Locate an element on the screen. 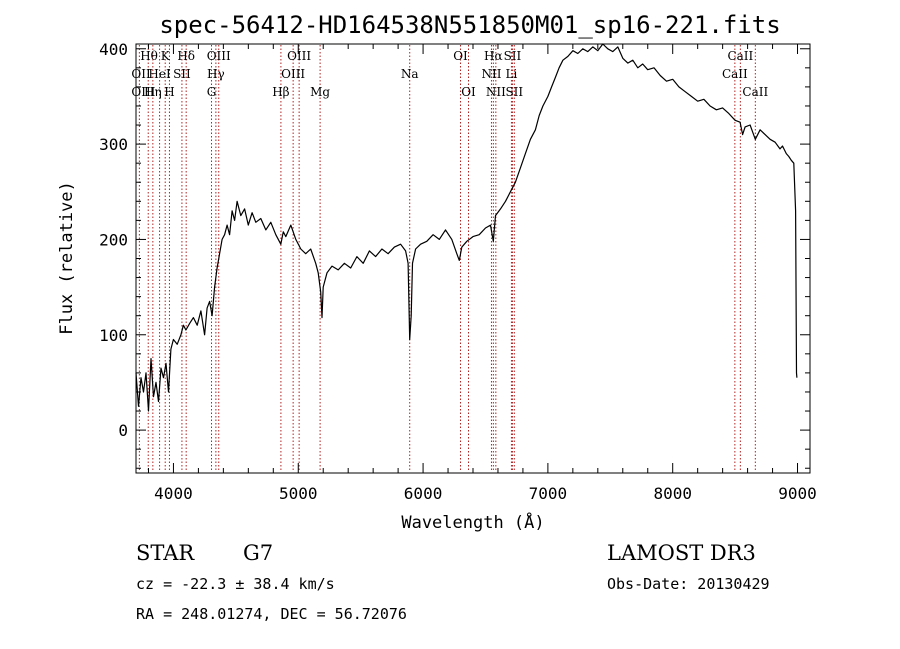  line-label: G is located at coordinates (212, 92).